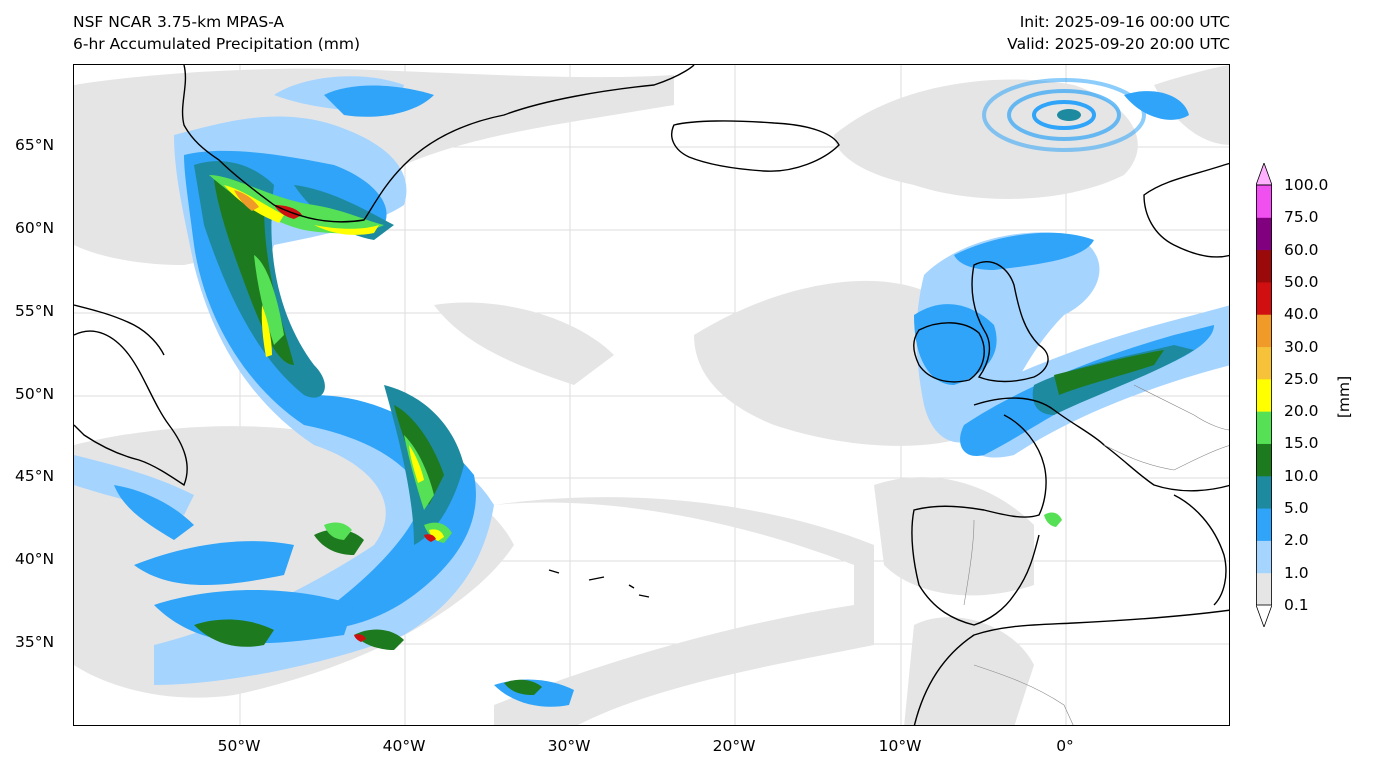 This screenshot has height=770, width=1378. What do you see at coordinates (35, 476) in the screenshot?
I see `lat-label-45: 45°N` at bounding box center [35, 476].